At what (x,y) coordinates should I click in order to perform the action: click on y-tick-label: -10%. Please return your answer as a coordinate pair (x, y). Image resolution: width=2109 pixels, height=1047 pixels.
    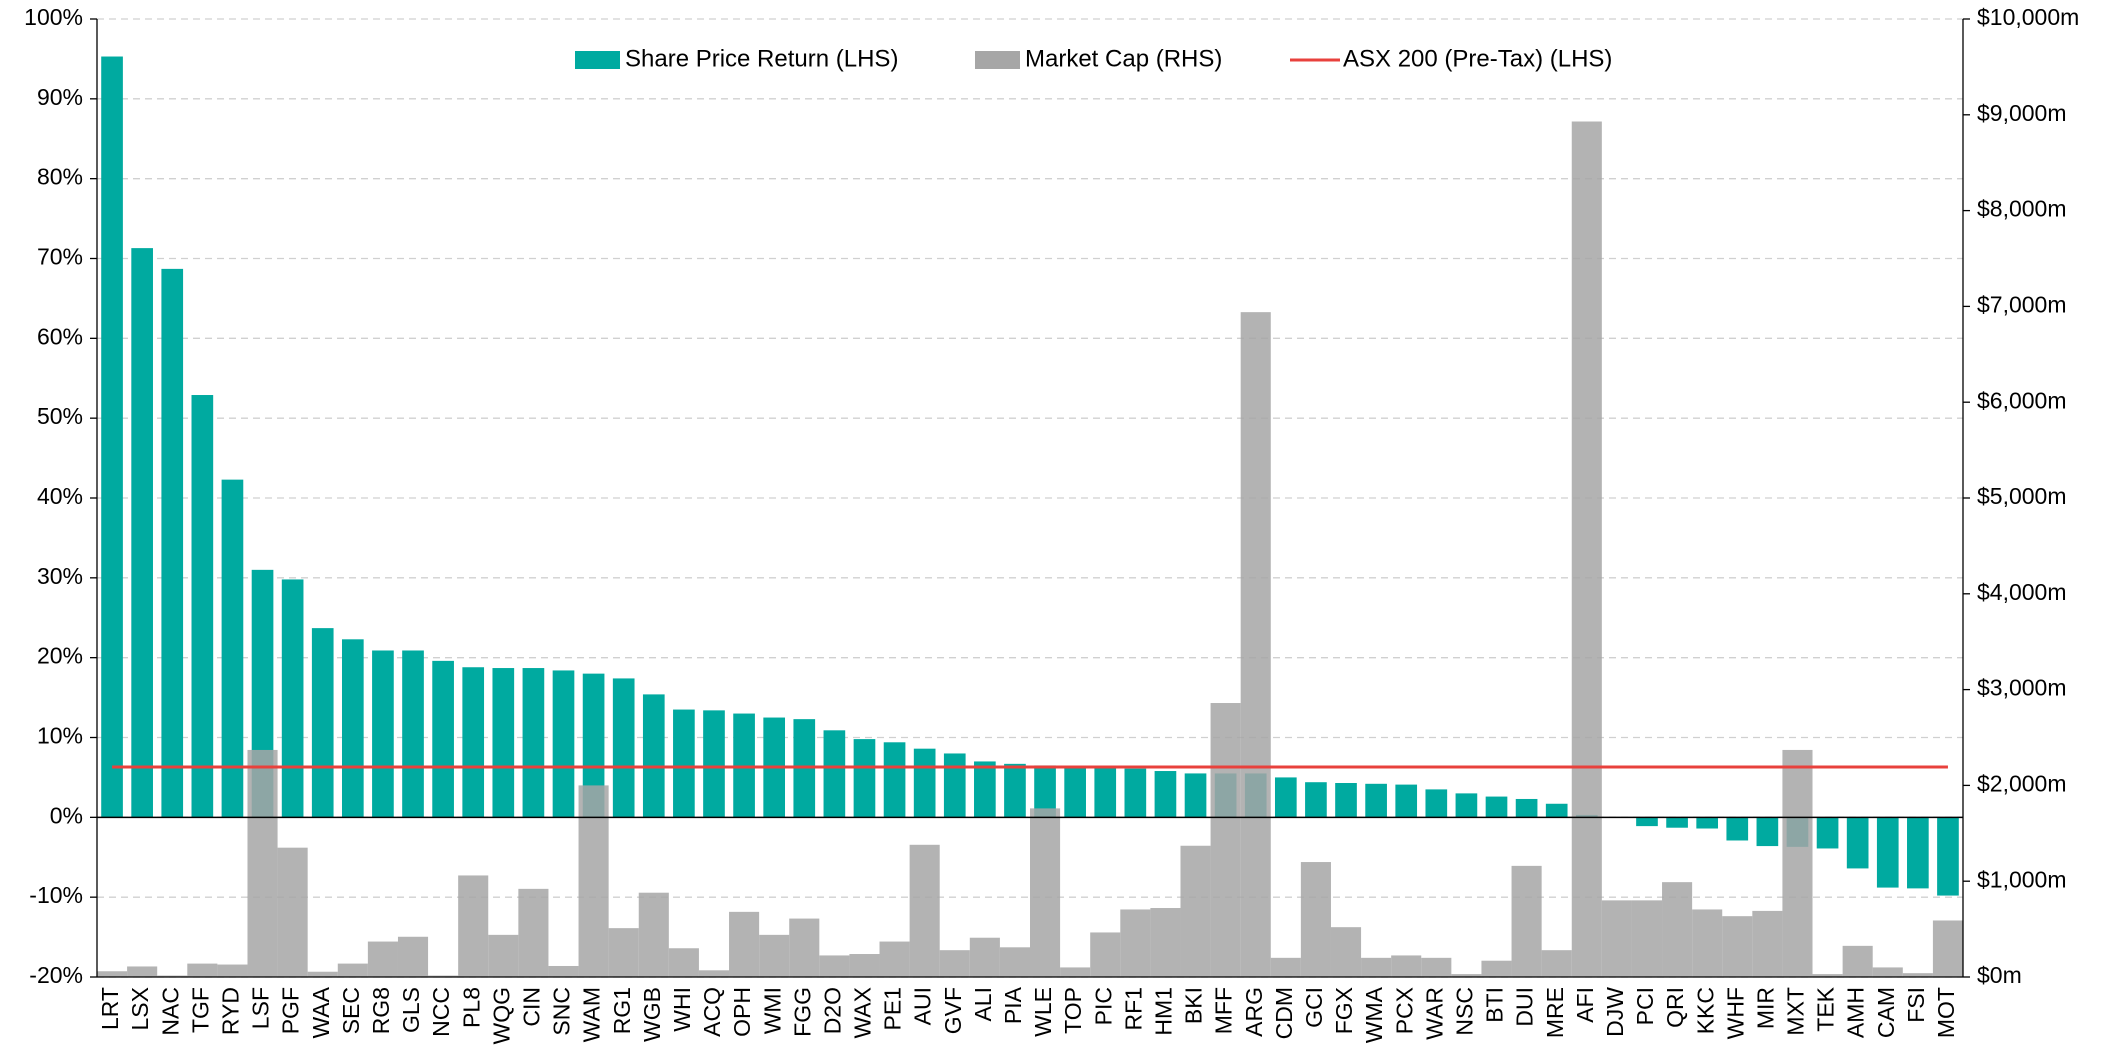
    Looking at the image, I should click on (56, 895).